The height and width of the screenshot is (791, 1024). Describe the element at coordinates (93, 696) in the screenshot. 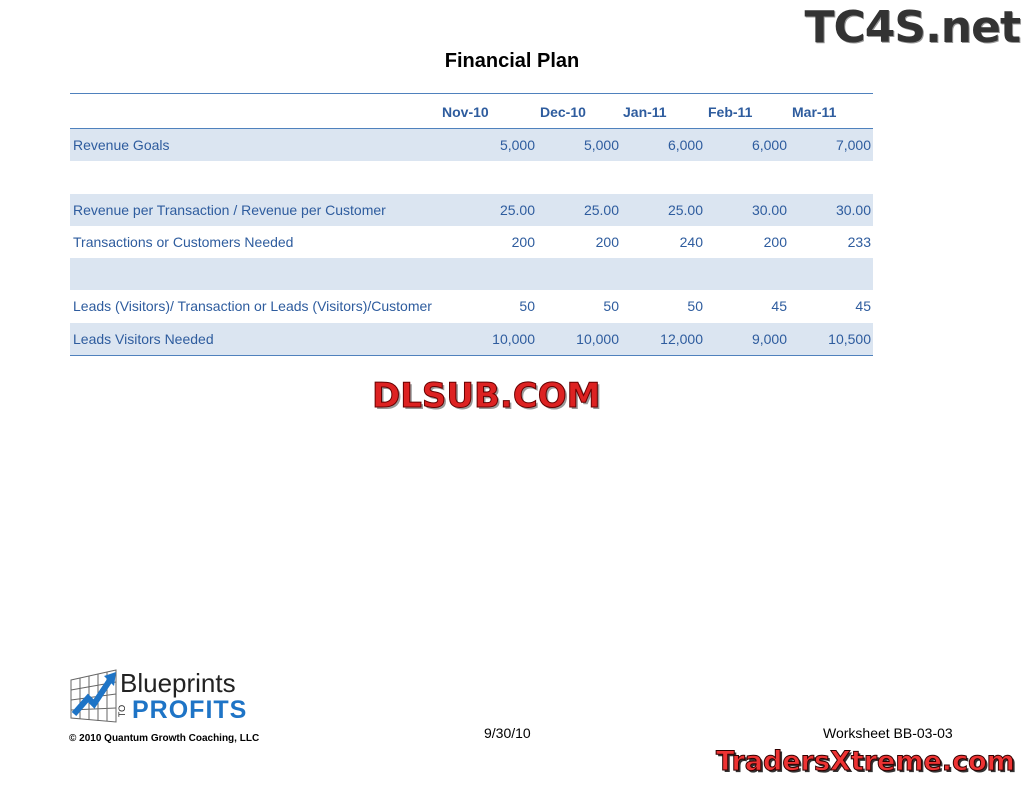

I see `chart-grid-icon` at that location.